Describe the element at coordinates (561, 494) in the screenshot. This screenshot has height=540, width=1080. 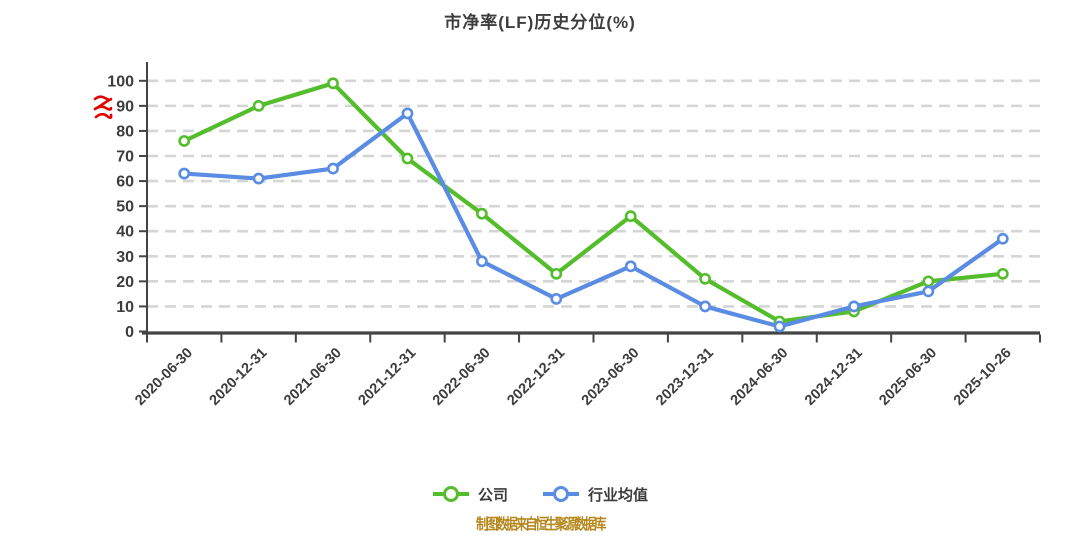
I see `industry-line-marker-icon` at that location.